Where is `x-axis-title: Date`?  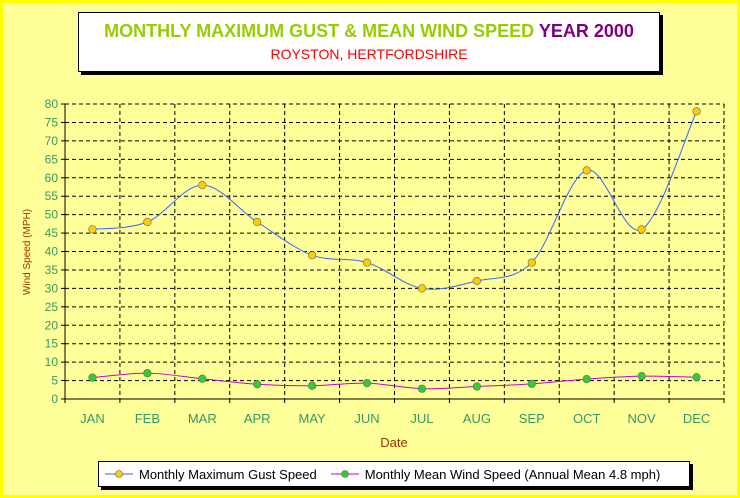 x-axis-title: Date is located at coordinates (393, 442).